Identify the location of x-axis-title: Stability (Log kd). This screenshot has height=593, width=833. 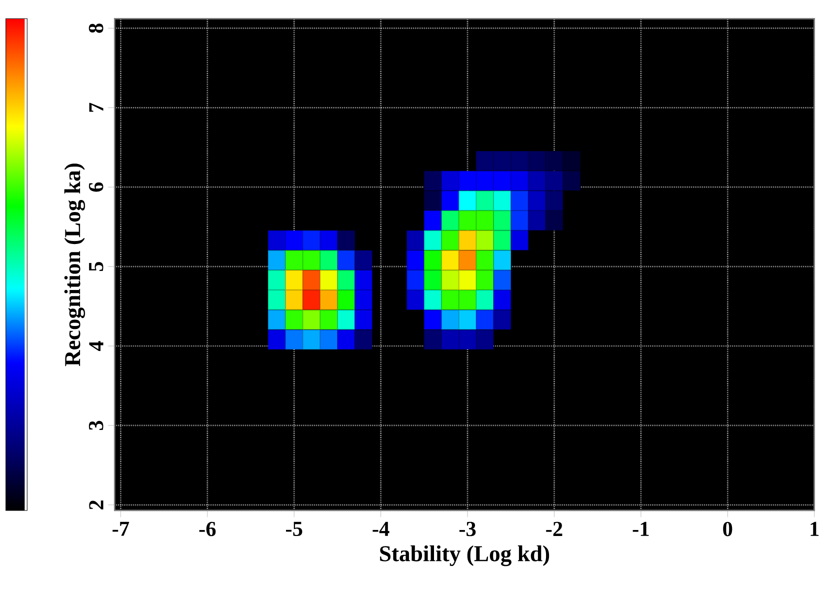
(465, 555).